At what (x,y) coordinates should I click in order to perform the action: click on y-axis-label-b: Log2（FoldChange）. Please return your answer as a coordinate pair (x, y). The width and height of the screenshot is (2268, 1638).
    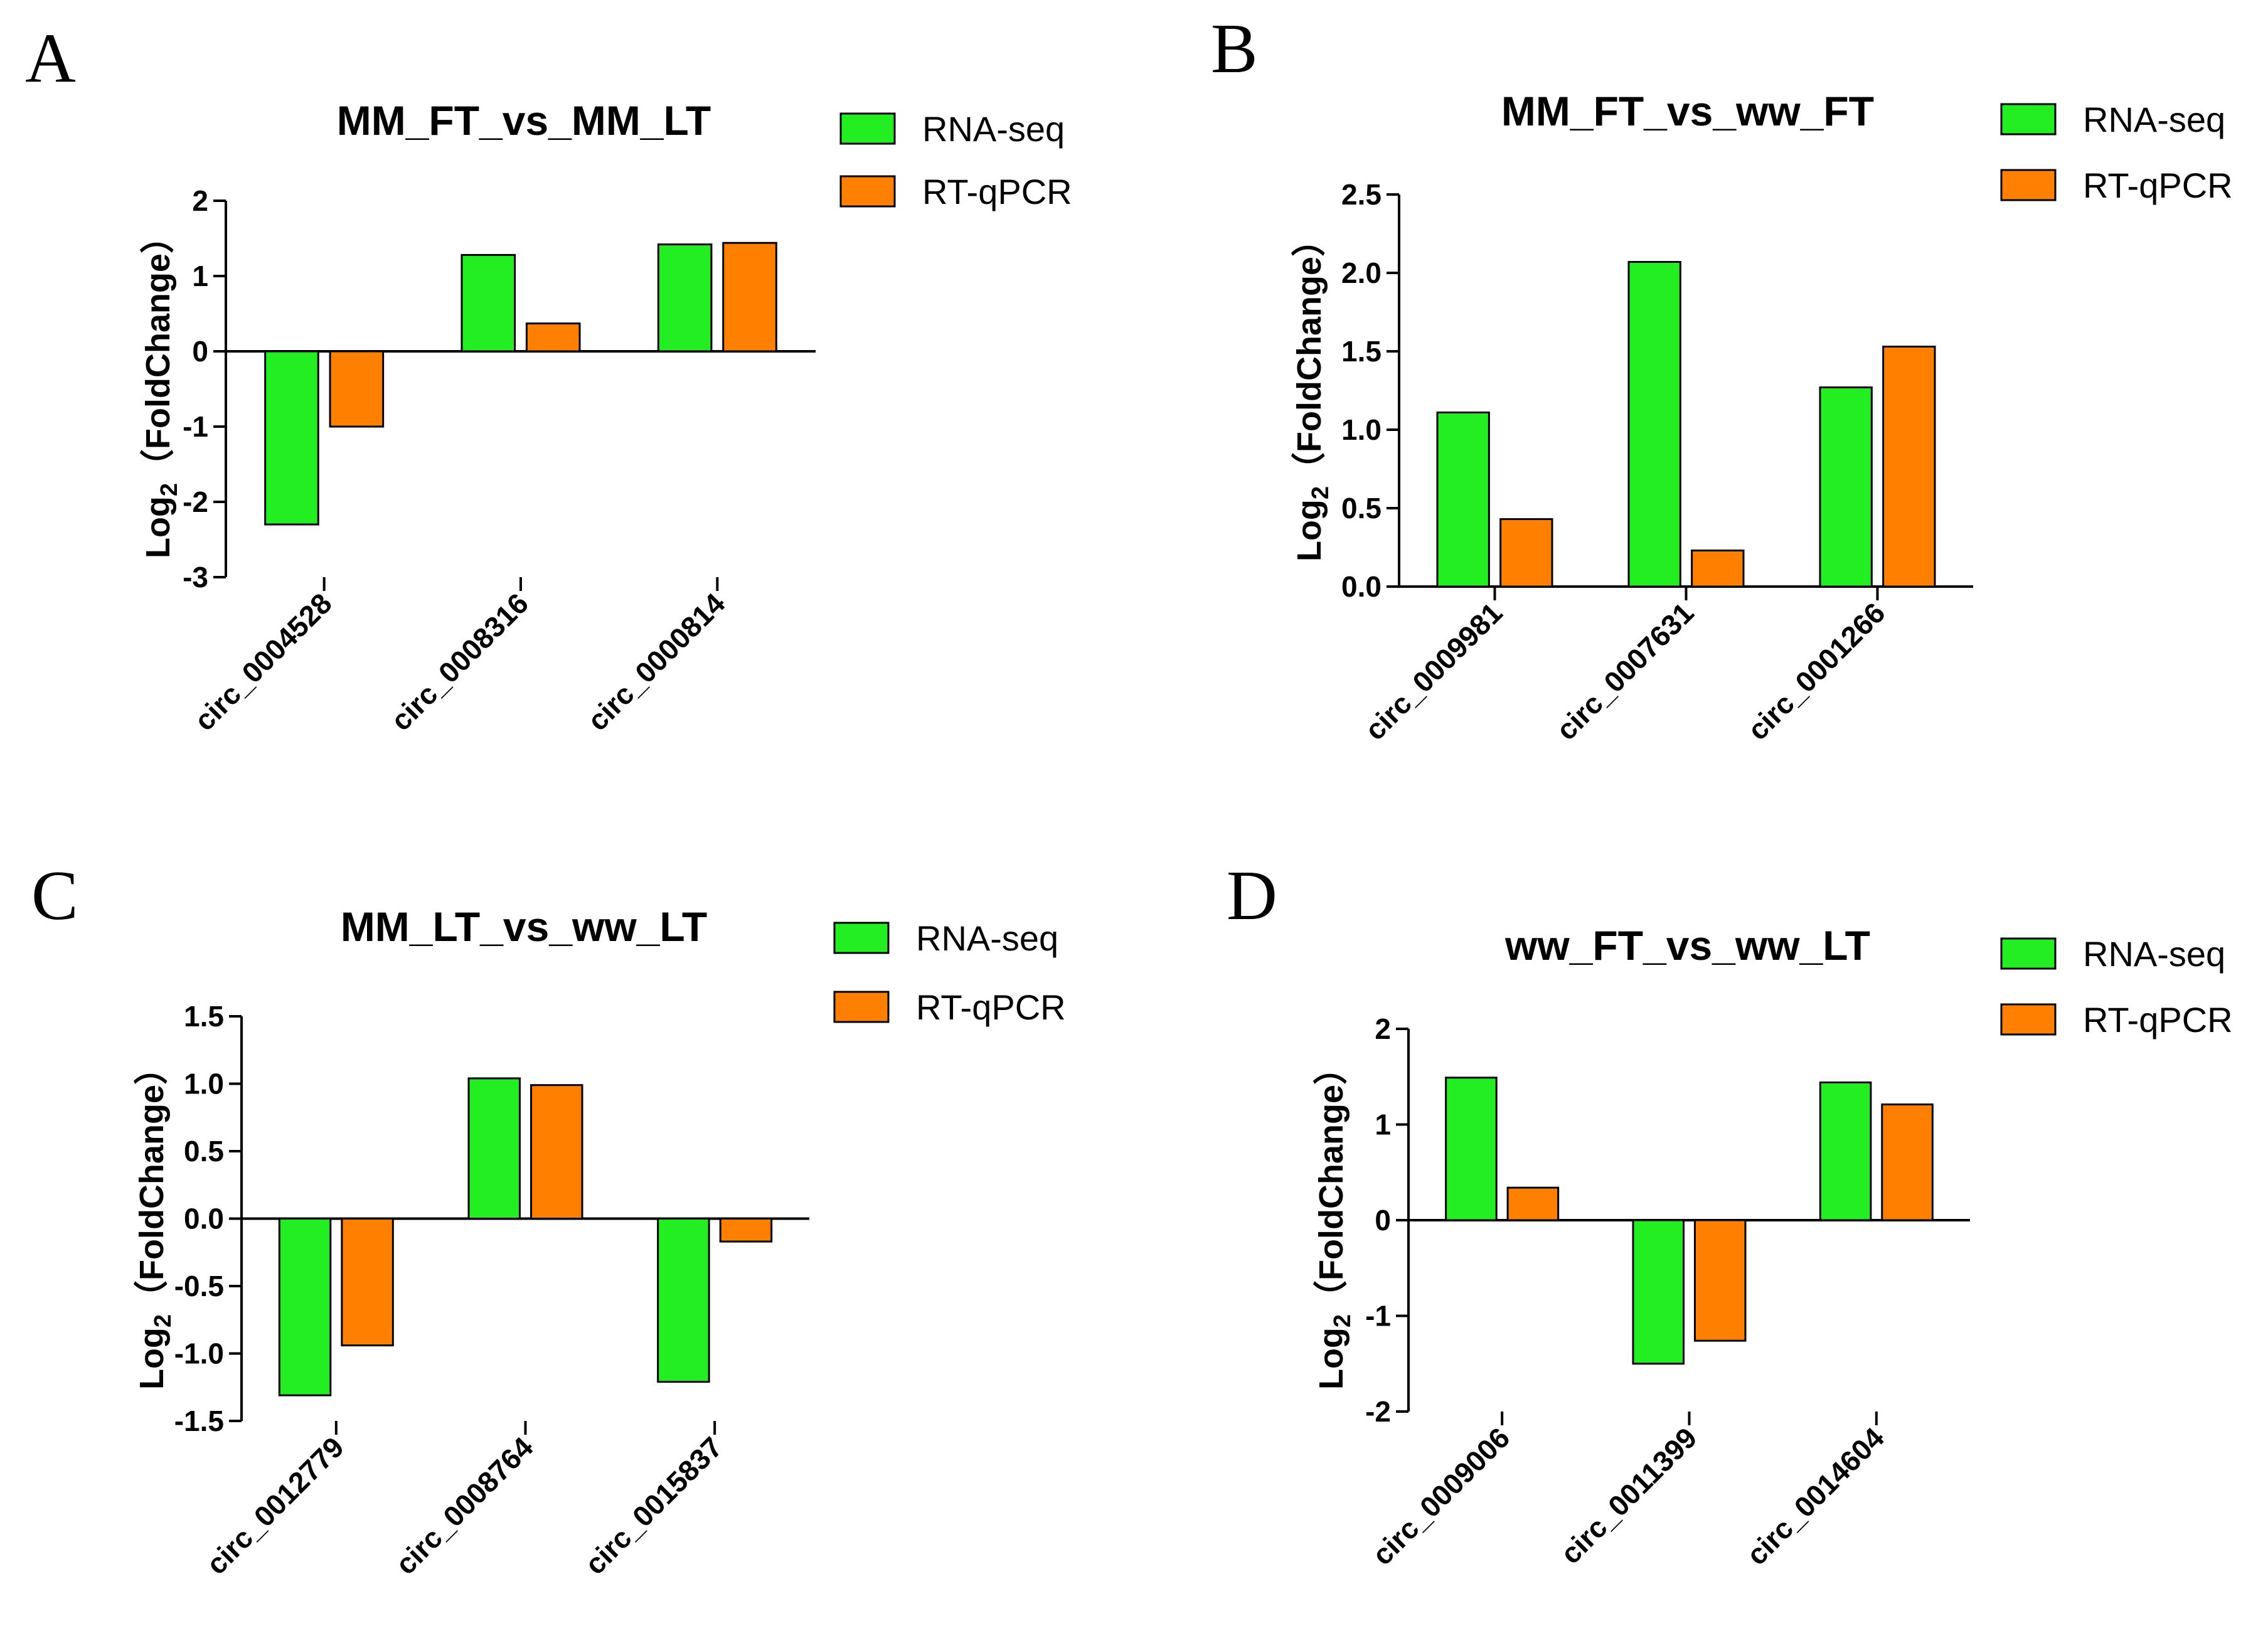
    Looking at the image, I should click on (1313, 392).